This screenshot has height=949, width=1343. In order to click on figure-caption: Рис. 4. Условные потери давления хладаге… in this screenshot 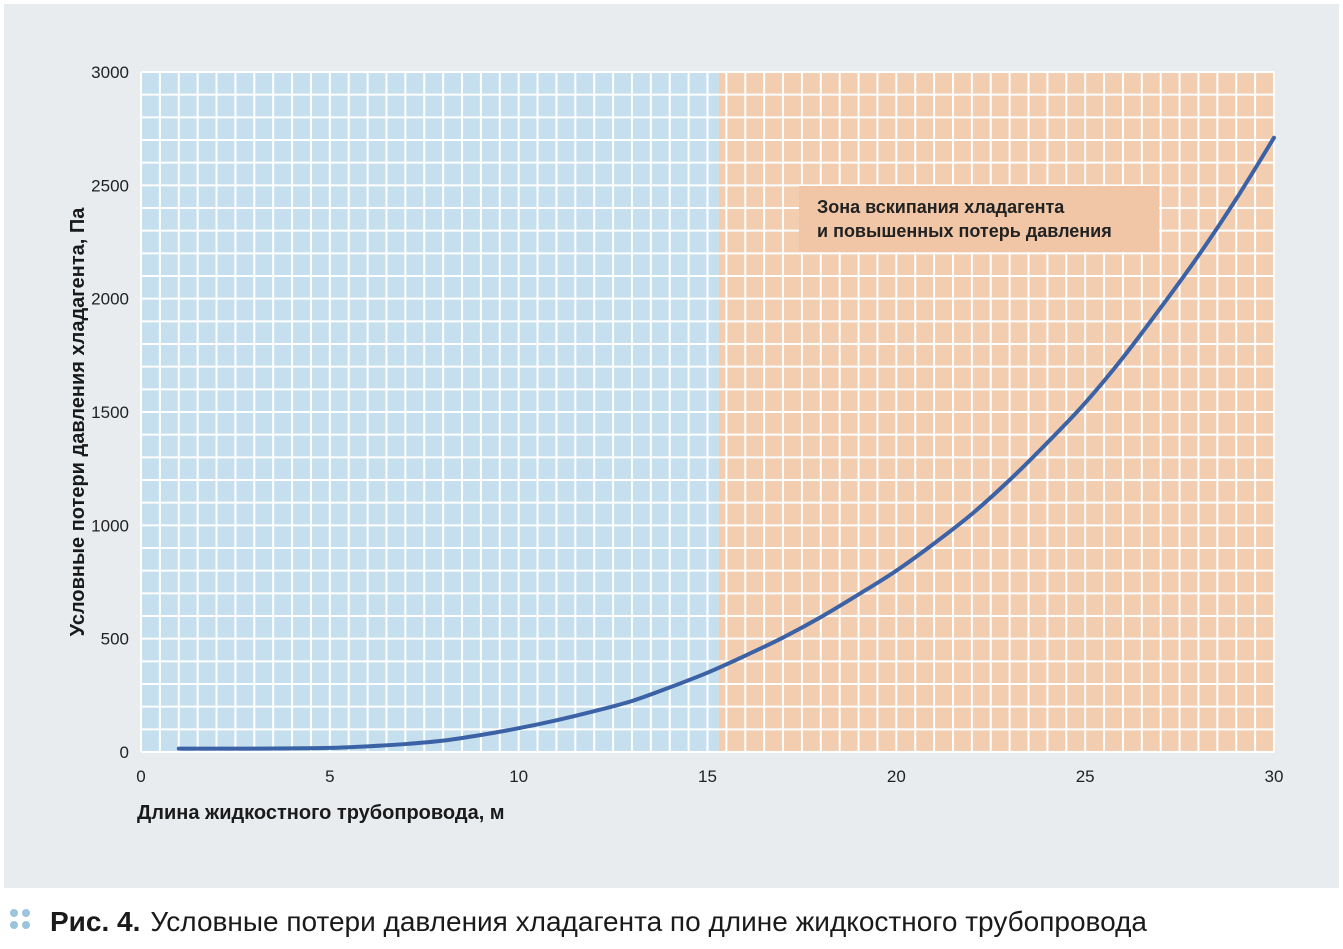, I will do `click(578, 922)`.